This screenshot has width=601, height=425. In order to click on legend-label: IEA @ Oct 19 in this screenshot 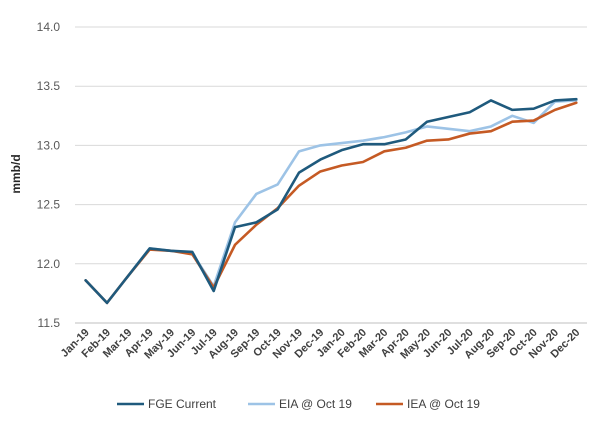, I will do `click(443, 404)`.